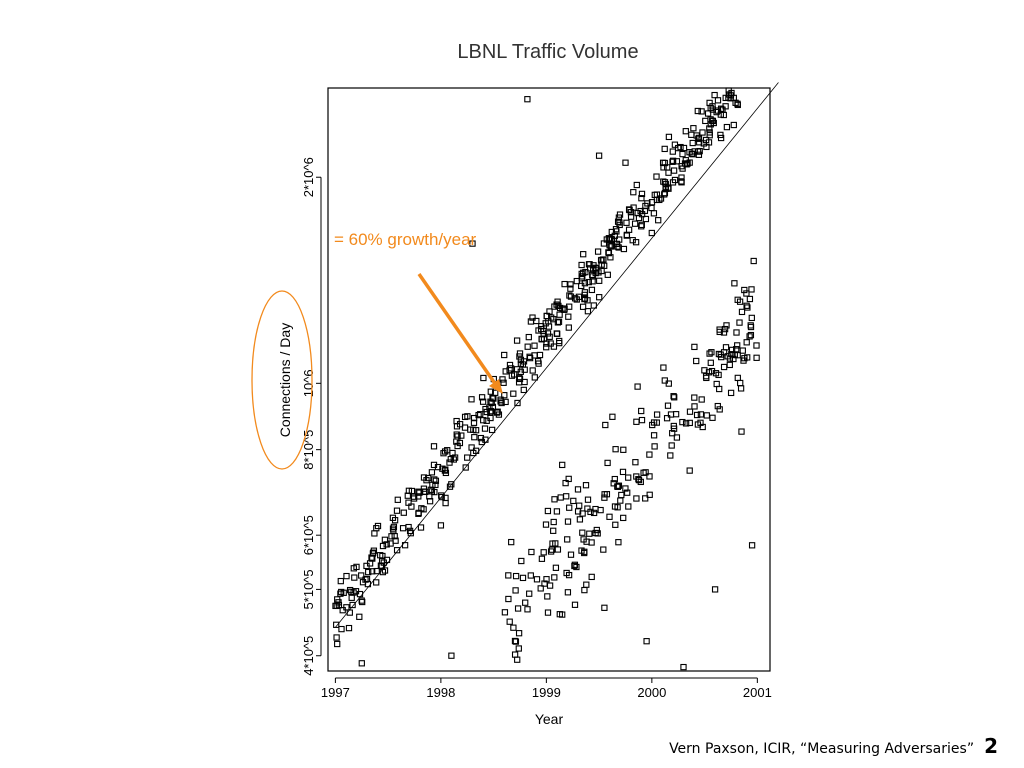 This screenshot has width=1024, height=768. What do you see at coordinates (311, 416) in the screenshot?
I see `y-axis: 4*10^5 5*10^5 6*10^5 8*10^5 10^6 2*10^6` at bounding box center [311, 416].